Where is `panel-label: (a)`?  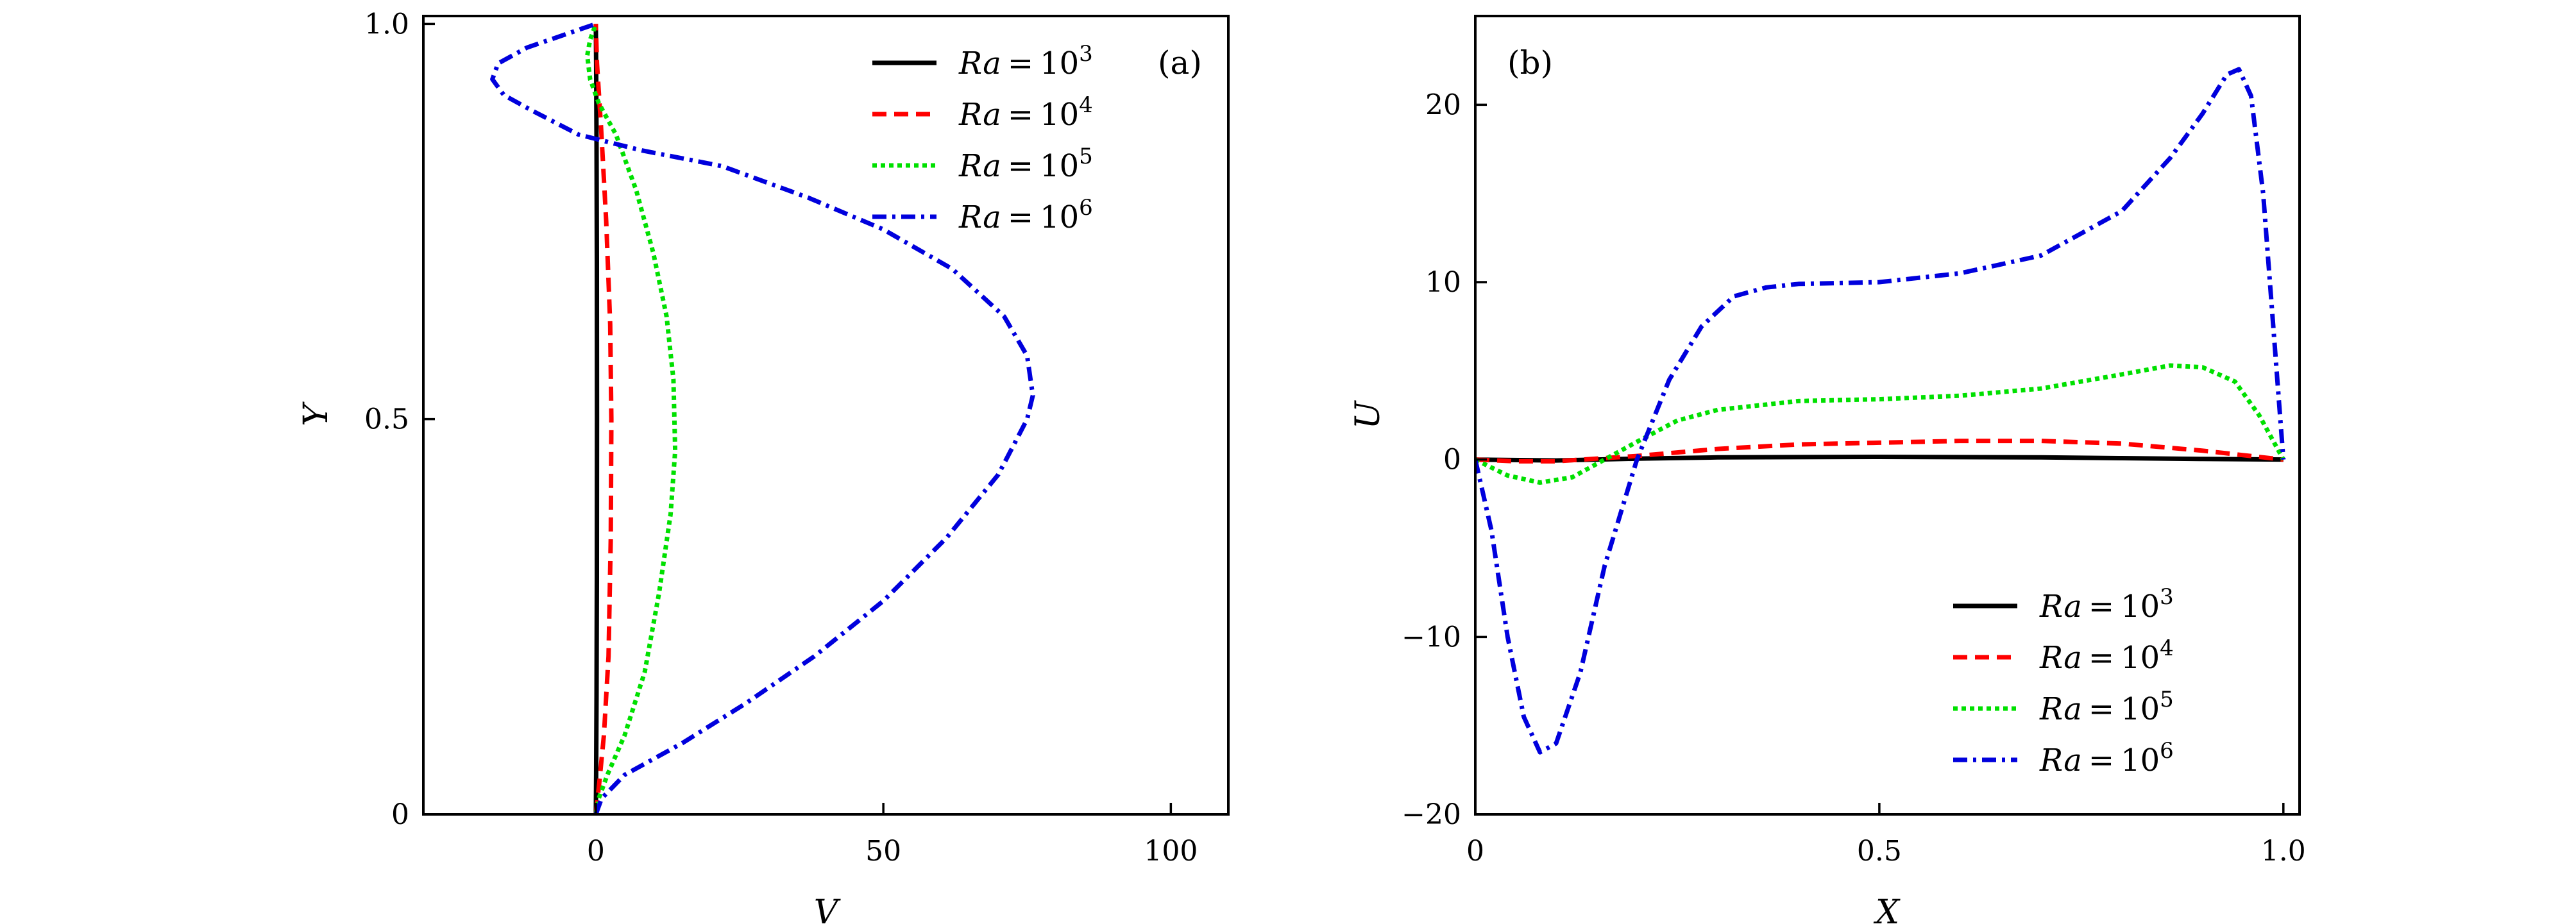
panel-label: (a) is located at coordinates (1180, 62).